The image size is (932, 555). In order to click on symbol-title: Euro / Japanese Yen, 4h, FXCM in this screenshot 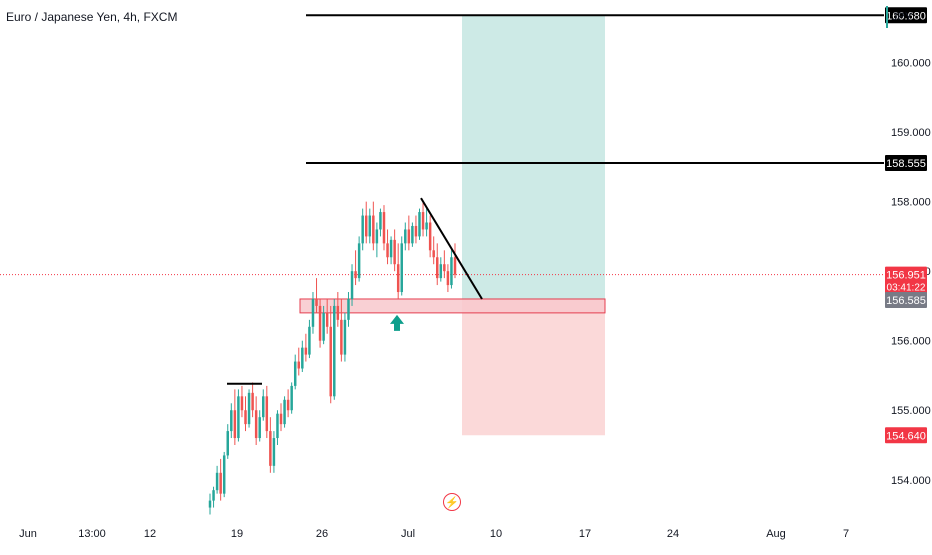, I will do `click(92, 17)`.